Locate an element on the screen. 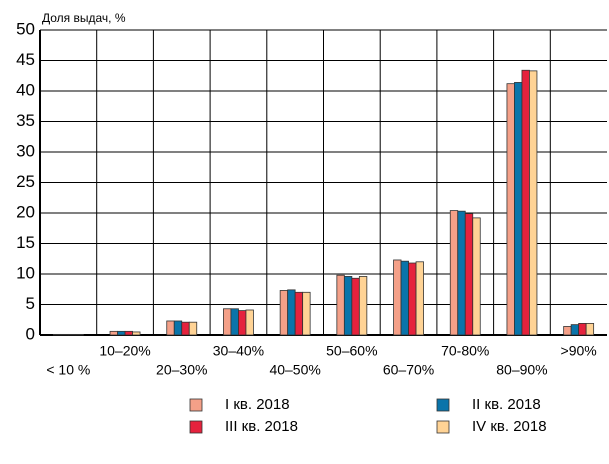 The height and width of the screenshot is (464, 609). x-tick-label: 50–60% is located at coordinates (351, 351).